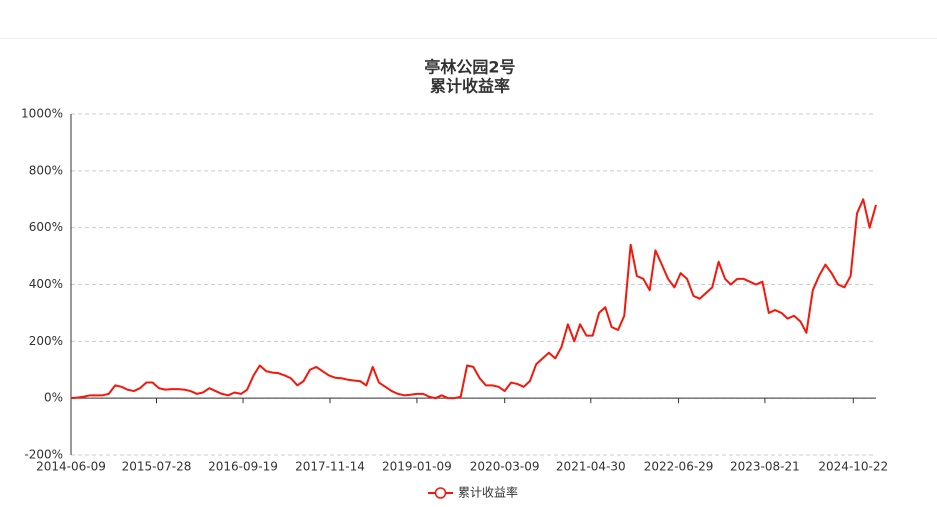 This screenshot has width=937, height=507. Describe the element at coordinates (46, 284) in the screenshot. I see `y-tick-label: 400%` at that location.